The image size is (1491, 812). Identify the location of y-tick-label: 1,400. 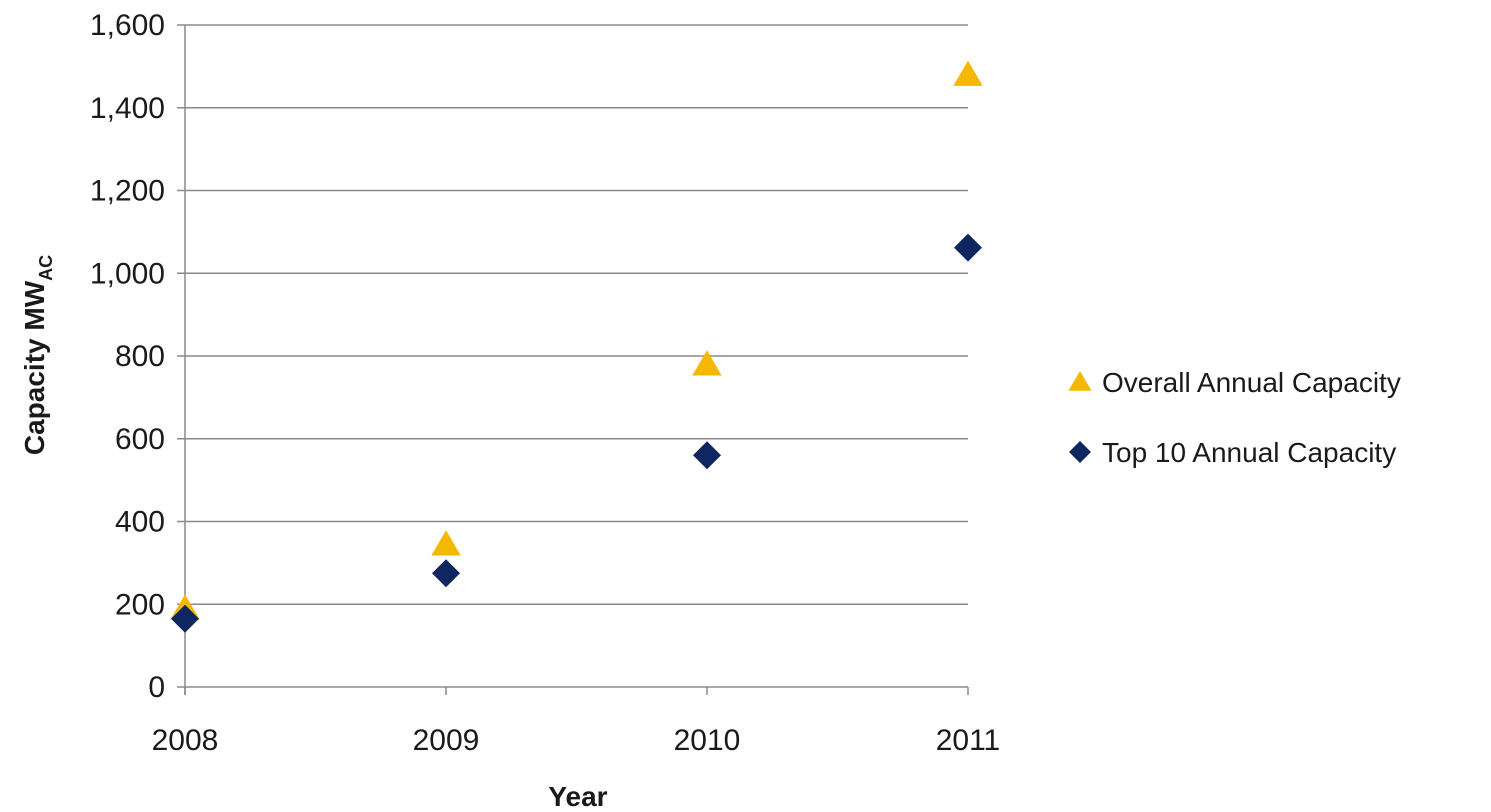
(127, 108).